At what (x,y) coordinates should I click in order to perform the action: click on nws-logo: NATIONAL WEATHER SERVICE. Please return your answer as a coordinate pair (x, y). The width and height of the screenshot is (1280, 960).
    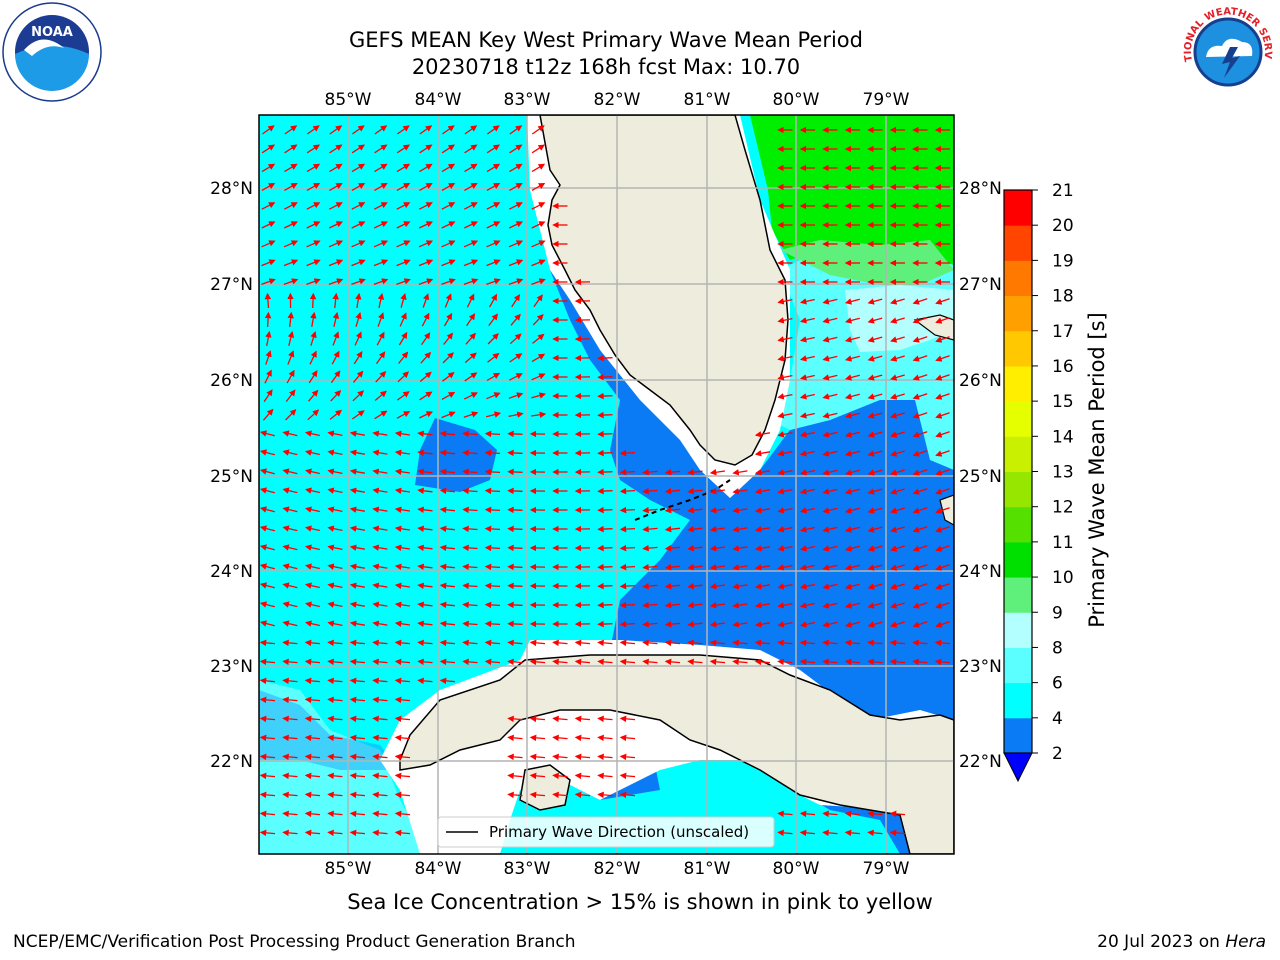
    Looking at the image, I should click on (1227, 51).